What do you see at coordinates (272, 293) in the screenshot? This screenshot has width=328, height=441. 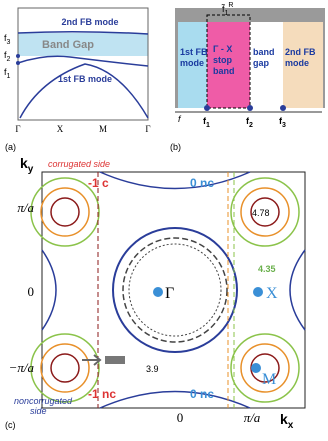 I see `annotation: X` at bounding box center [272, 293].